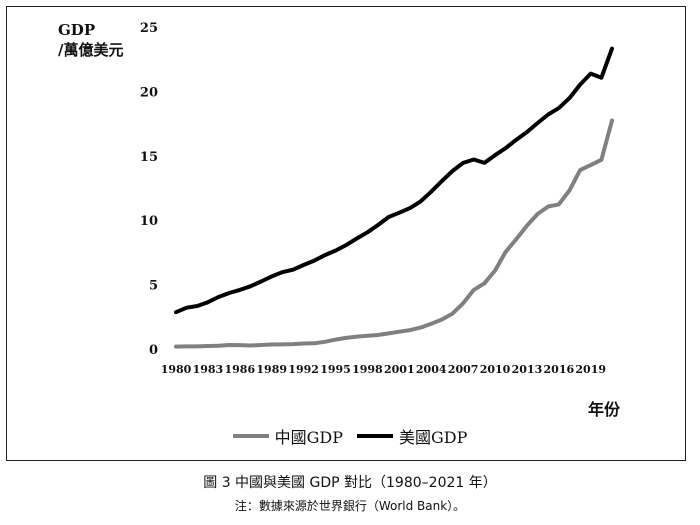  What do you see at coordinates (149, 92) in the screenshot?
I see `y-tick-label-20: 20` at bounding box center [149, 92].